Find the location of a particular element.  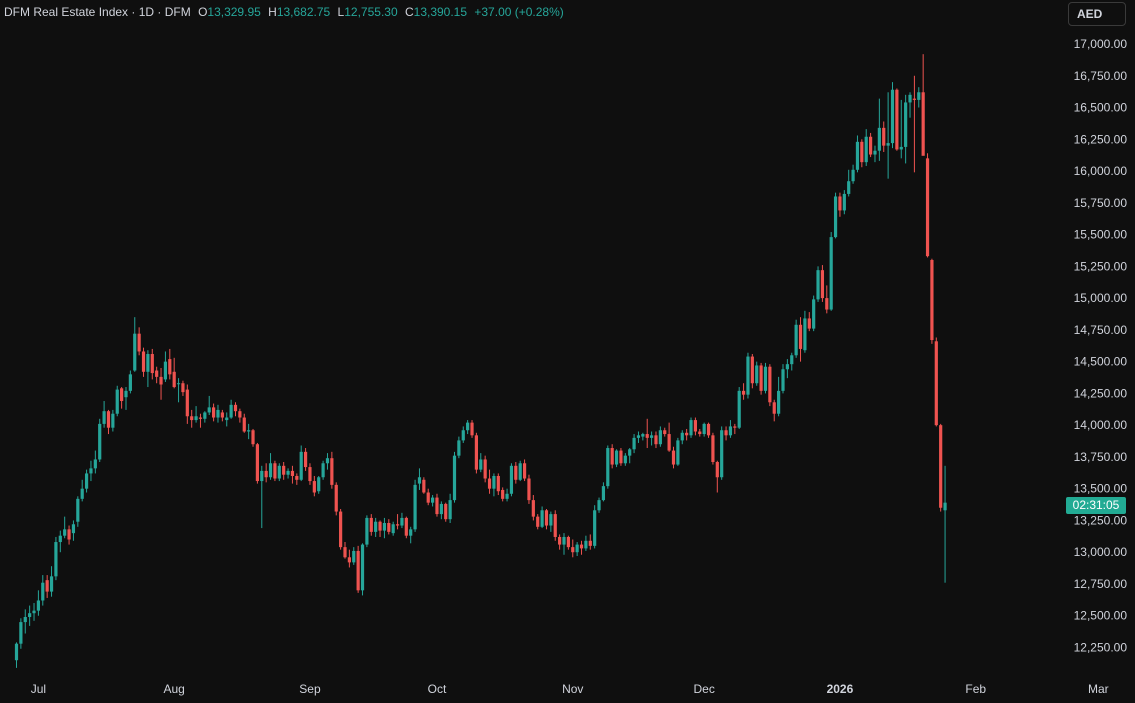

symbol-title: DFM Real Estate Index · 1D · DFM is located at coordinates (97, 12).